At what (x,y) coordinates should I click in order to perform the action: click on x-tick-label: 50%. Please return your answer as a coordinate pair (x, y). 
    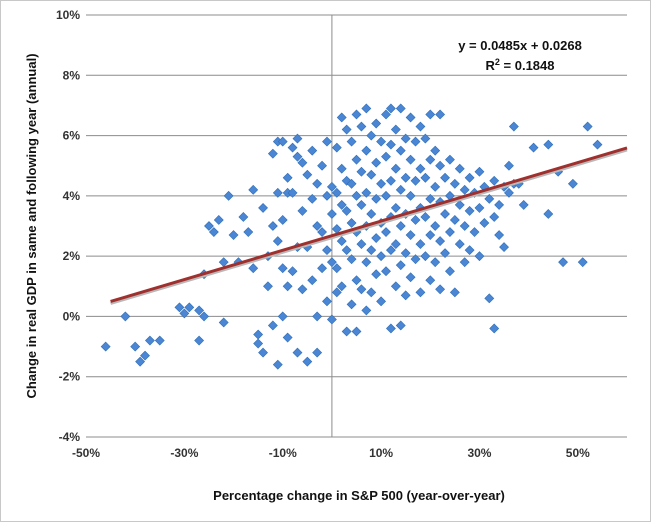
    Looking at the image, I should click on (578, 453).